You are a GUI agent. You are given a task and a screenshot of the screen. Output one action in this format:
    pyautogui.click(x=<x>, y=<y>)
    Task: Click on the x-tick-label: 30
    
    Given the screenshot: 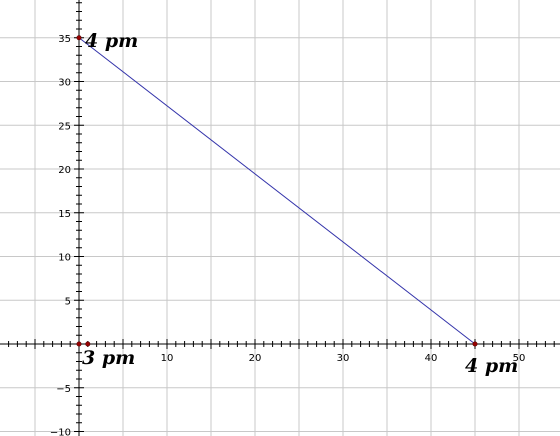 What is the action you would take?
    pyautogui.click(x=343, y=358)
    